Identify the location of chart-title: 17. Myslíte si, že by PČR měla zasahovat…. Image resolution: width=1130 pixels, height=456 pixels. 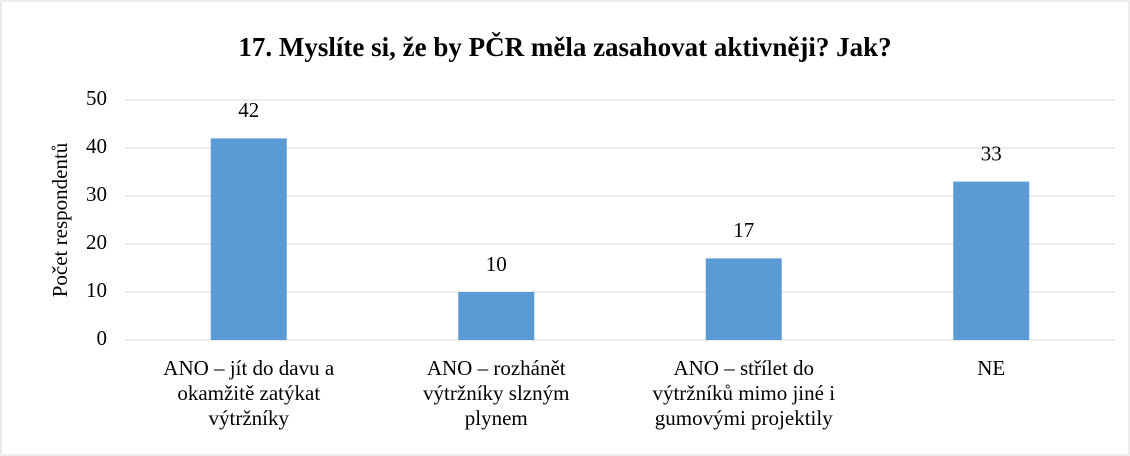
(564, 47).